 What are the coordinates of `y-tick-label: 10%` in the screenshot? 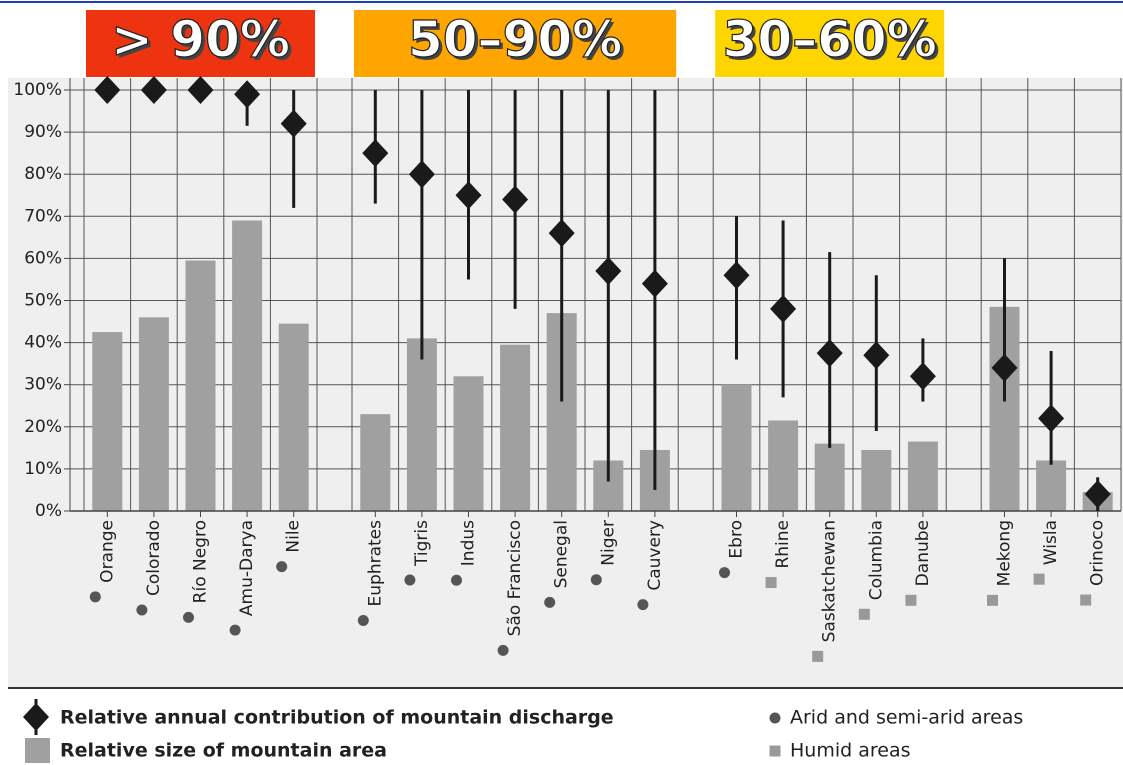 It's located at (43, 469).